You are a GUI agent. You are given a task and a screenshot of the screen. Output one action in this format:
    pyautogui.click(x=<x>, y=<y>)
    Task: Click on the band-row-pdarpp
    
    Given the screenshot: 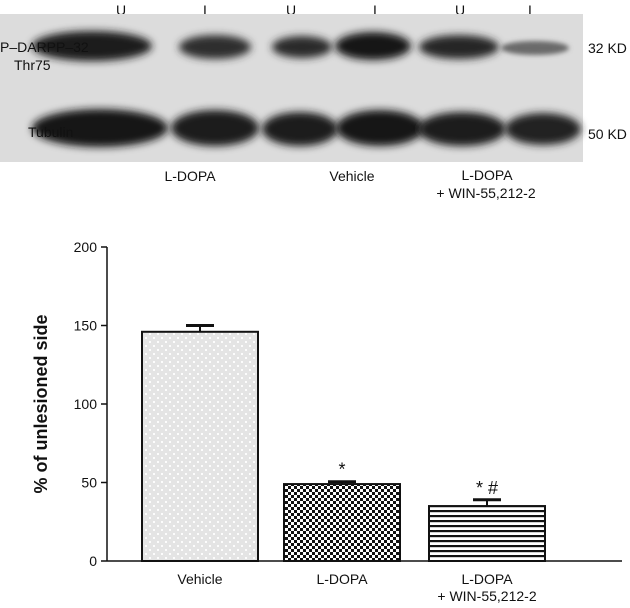 What is the action you would take?
    pyautogui.click(x=300, y=46)
    